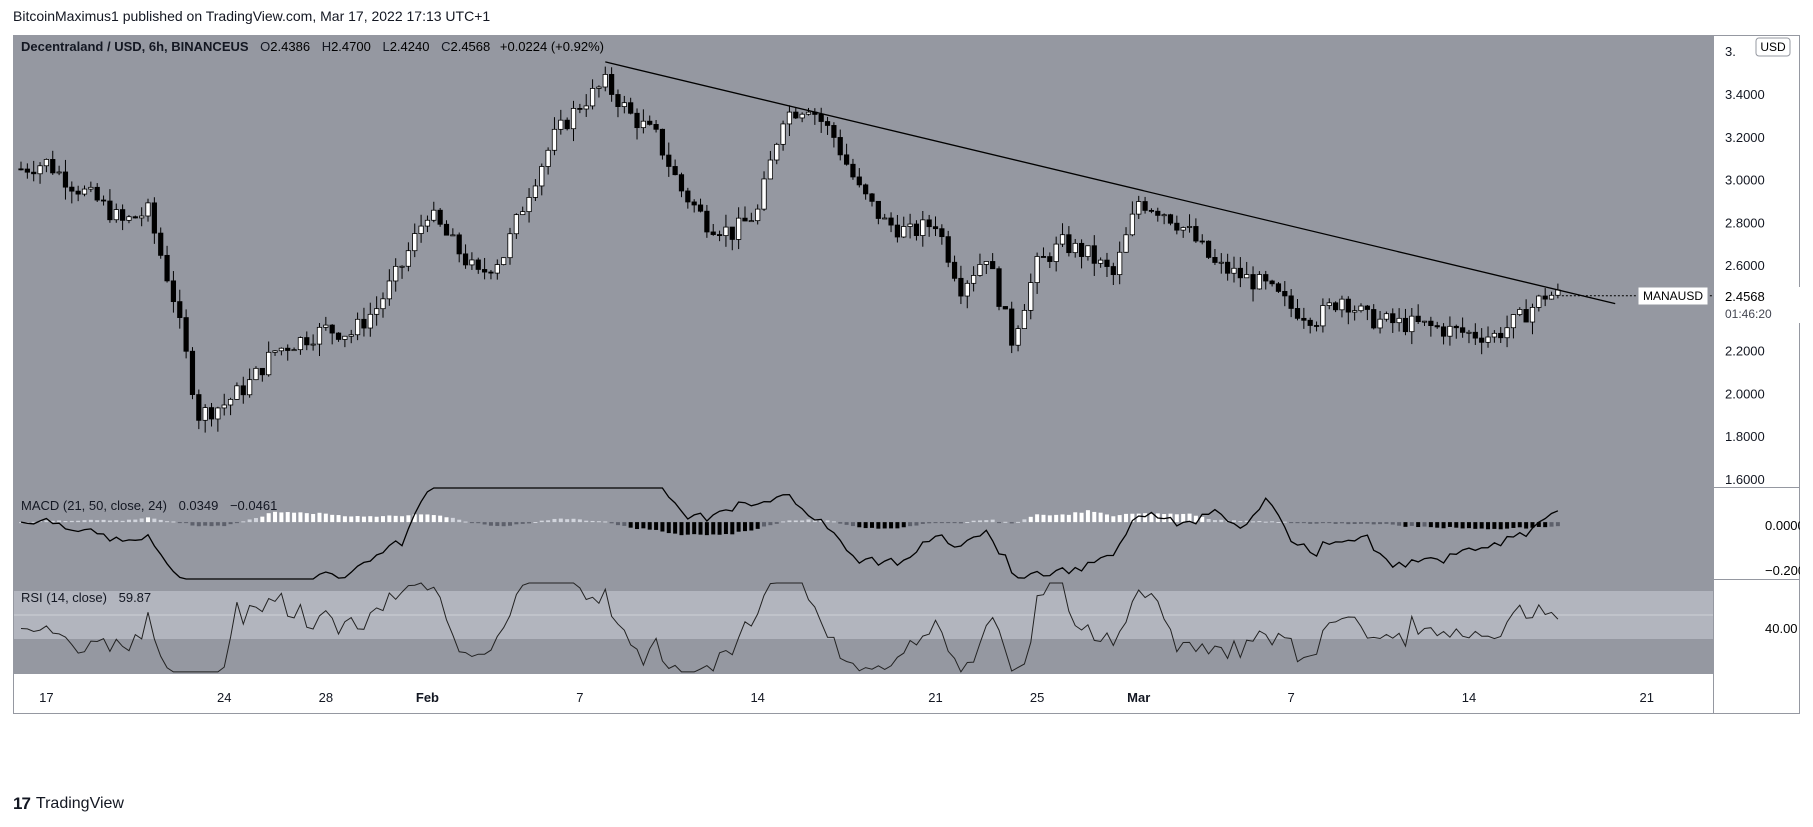  I want to click on macd-tick-1: −0.2000, so click(1782, 570).